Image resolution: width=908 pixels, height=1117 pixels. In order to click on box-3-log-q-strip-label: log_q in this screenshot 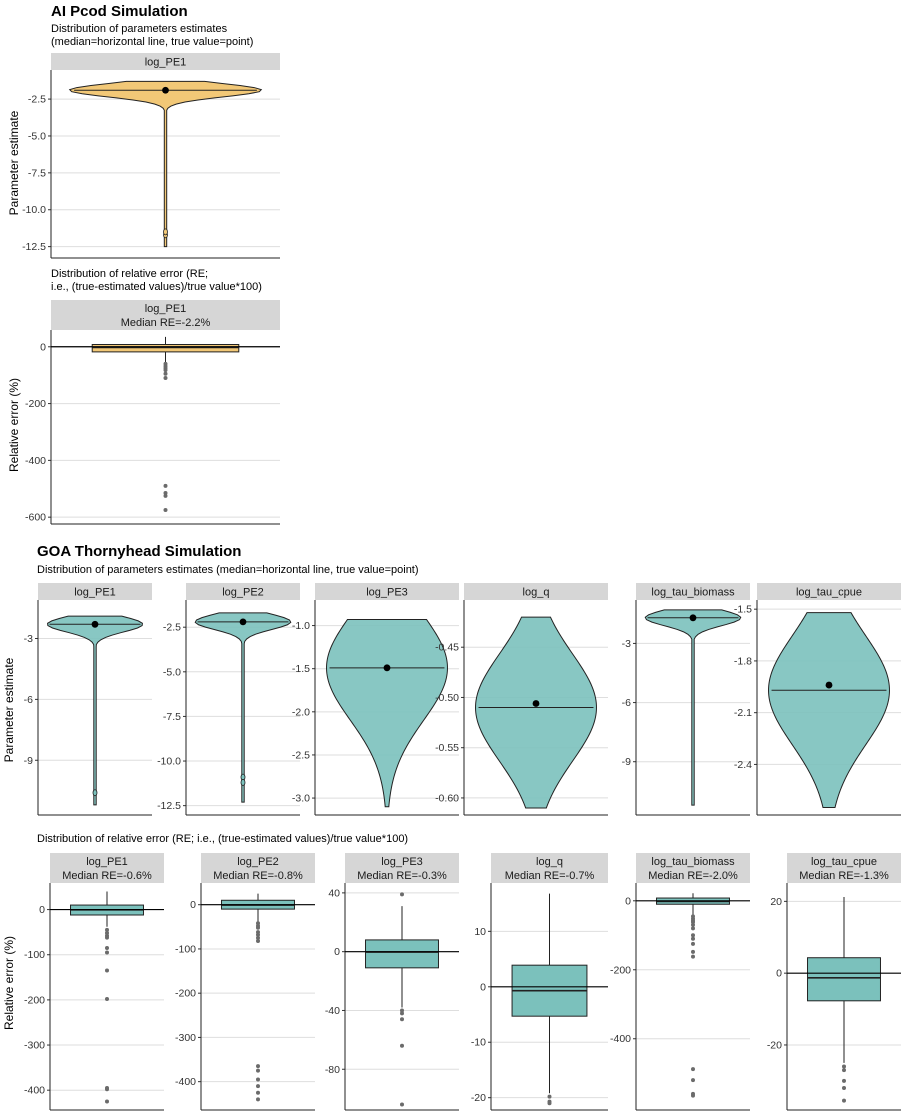, I will do `click(549, 862)`.